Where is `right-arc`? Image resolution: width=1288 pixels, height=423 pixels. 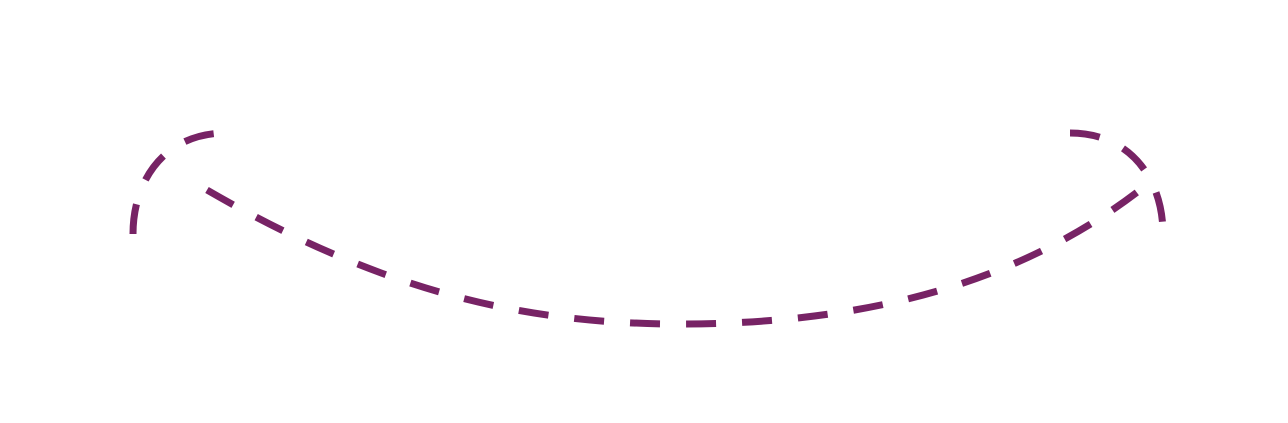 right-arc is located at coordinates (1118, 182).